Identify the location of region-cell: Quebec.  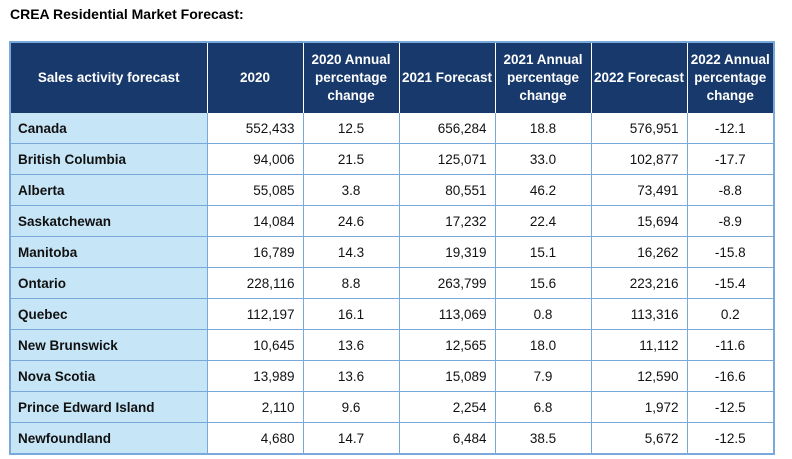
(109, 314).